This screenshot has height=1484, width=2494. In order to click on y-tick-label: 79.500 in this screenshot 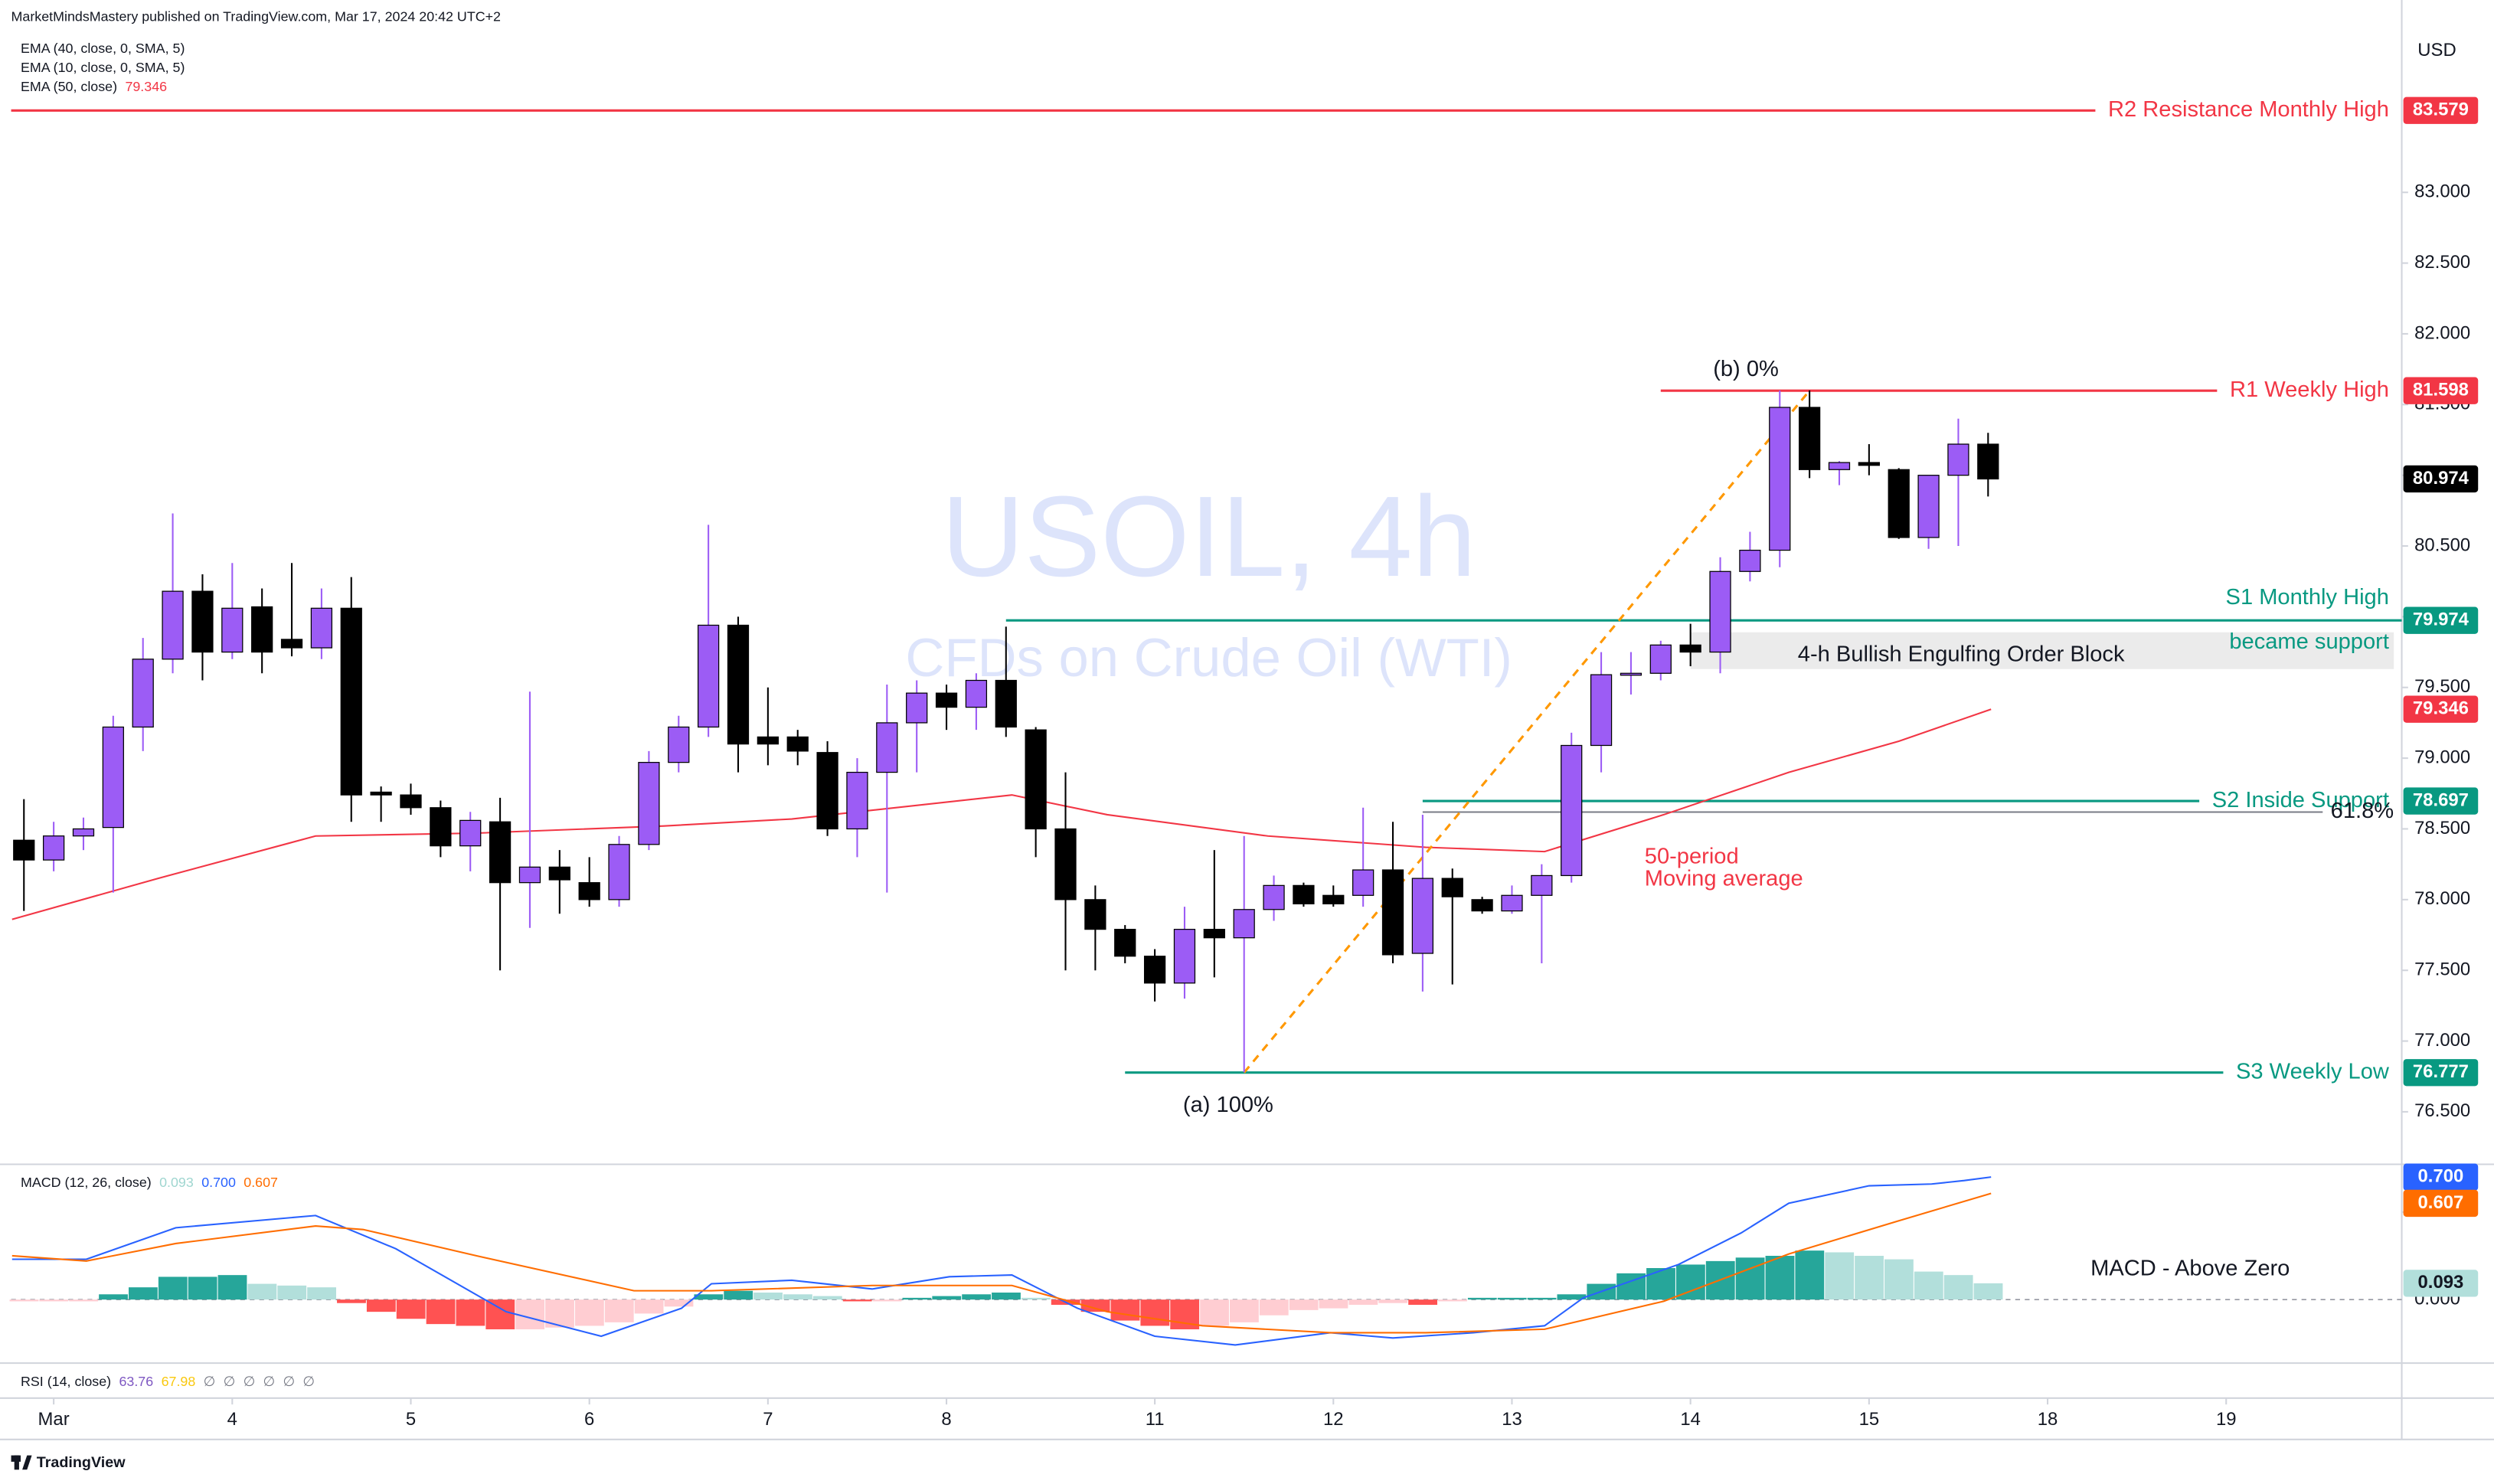, I will do `click(2442, 686)`.